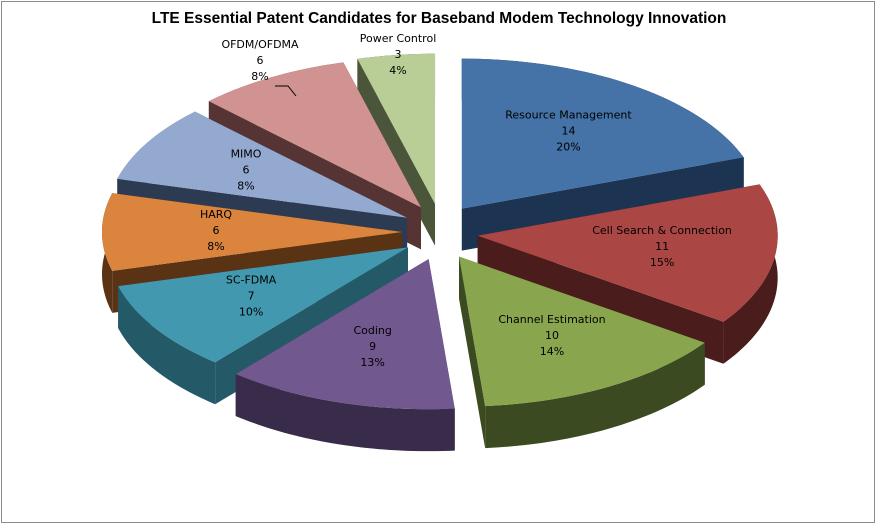 The image size is (878, 526). What do you see at coordinates (260, 44) in the screenshot?
I see `data-label-label: OFDM/OFDMA` at bounding box center [260, 44].